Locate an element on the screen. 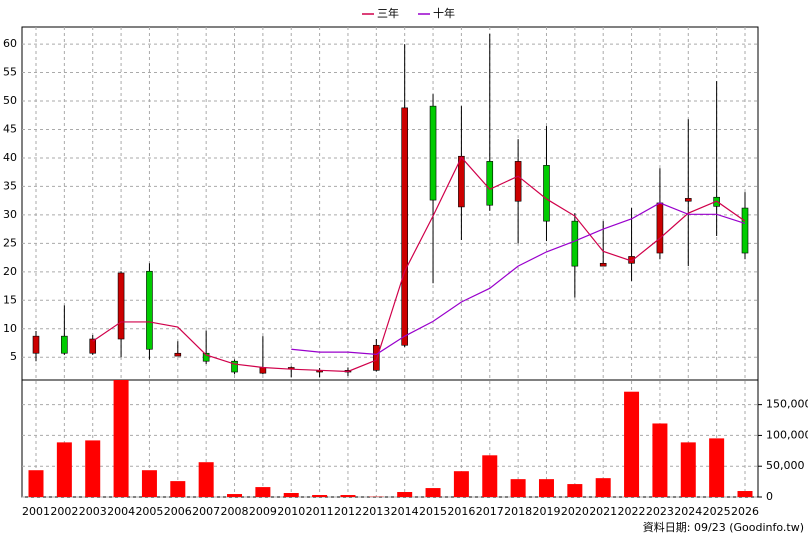 The image size is (808, 540). y-tick-label: 20 is located at coordinates (10, 271).